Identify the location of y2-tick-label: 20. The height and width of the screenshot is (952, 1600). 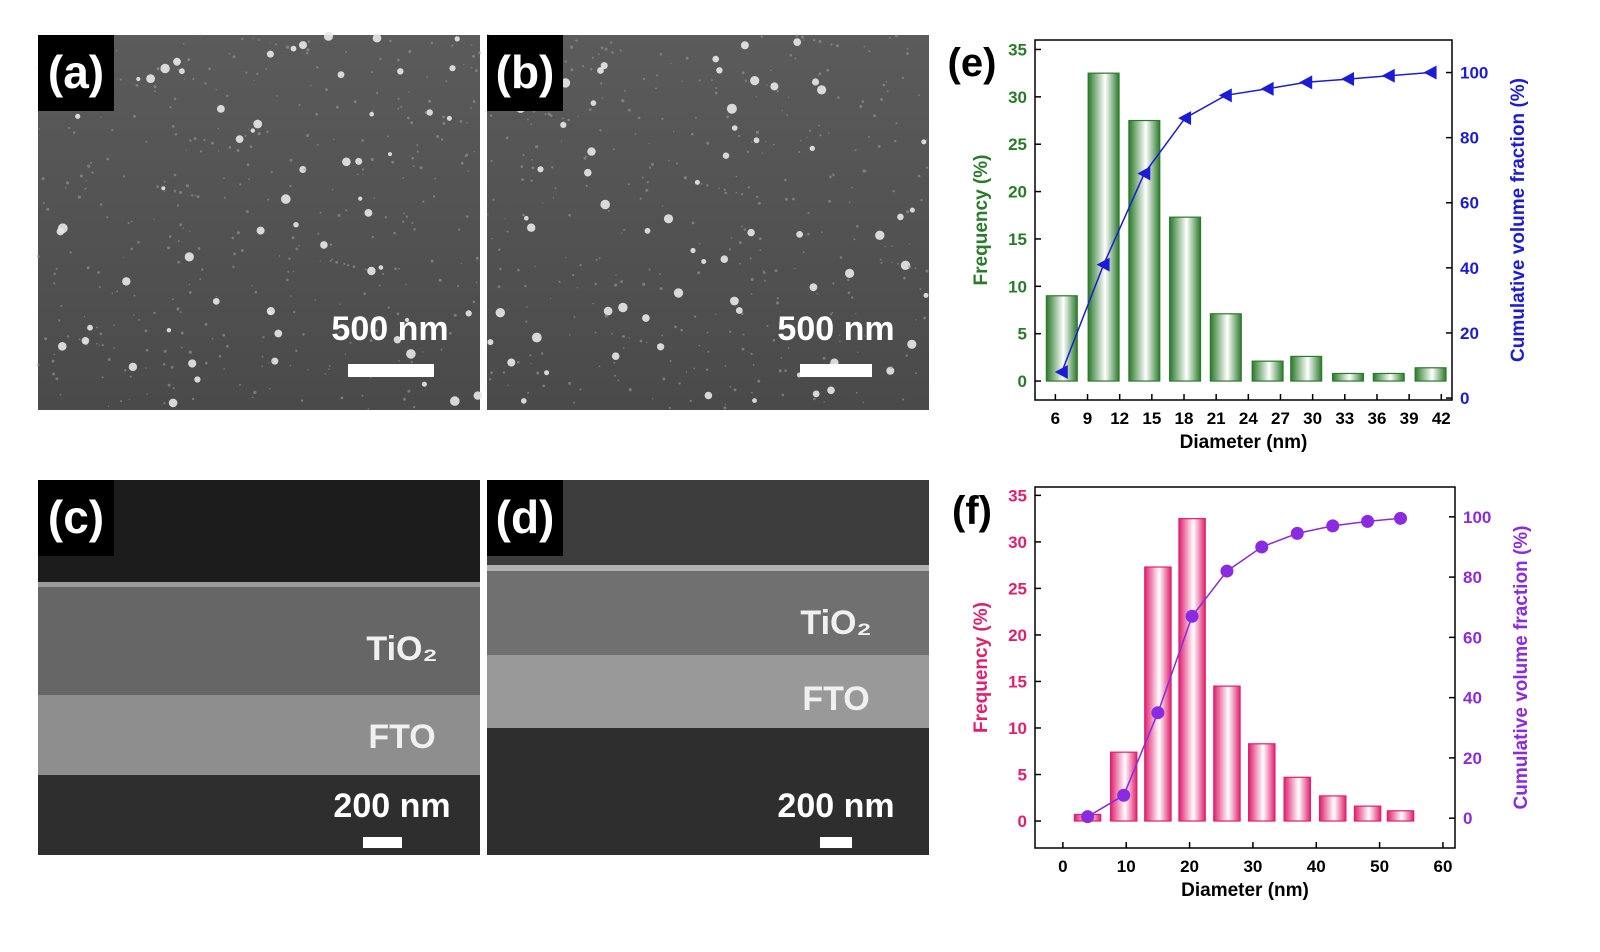
(1469, 333).